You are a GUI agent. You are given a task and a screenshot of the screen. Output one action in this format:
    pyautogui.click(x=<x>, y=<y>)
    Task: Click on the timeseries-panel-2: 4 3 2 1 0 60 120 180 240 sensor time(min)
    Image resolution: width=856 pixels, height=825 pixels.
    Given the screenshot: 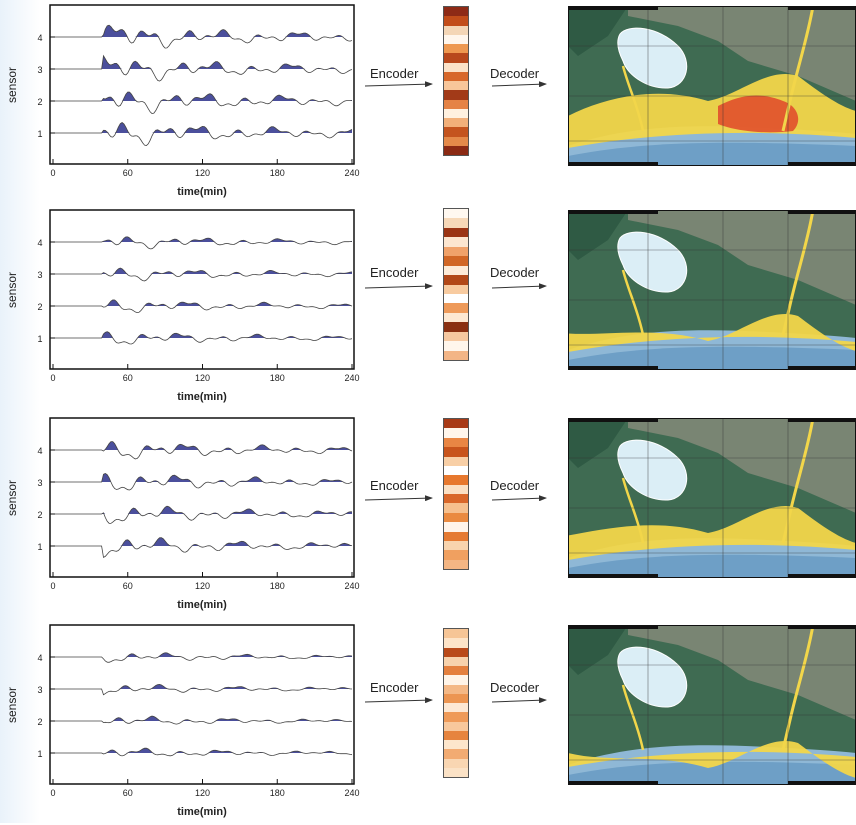 What is the action you would take?
    pyautogui.click(x=182, y=306)
    